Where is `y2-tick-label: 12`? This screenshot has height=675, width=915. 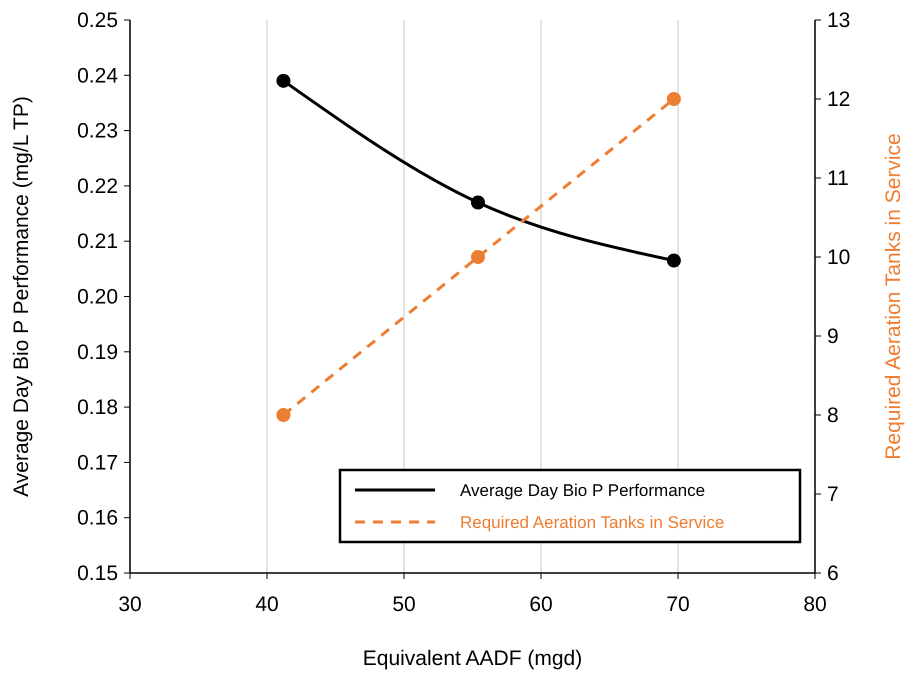 y2-tick-label: 12 is located at coordinates (838, 99).